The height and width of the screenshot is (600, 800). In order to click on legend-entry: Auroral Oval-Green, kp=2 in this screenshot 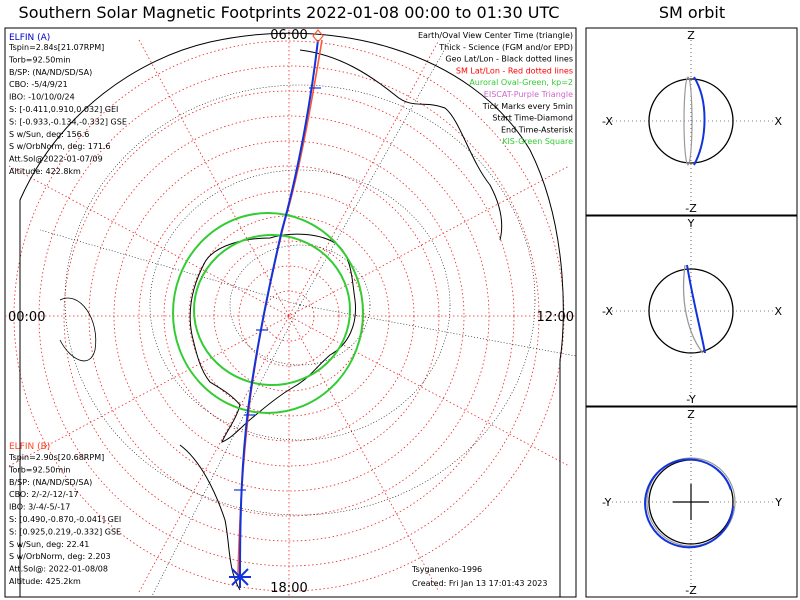, I will do `click(521, 82)`.